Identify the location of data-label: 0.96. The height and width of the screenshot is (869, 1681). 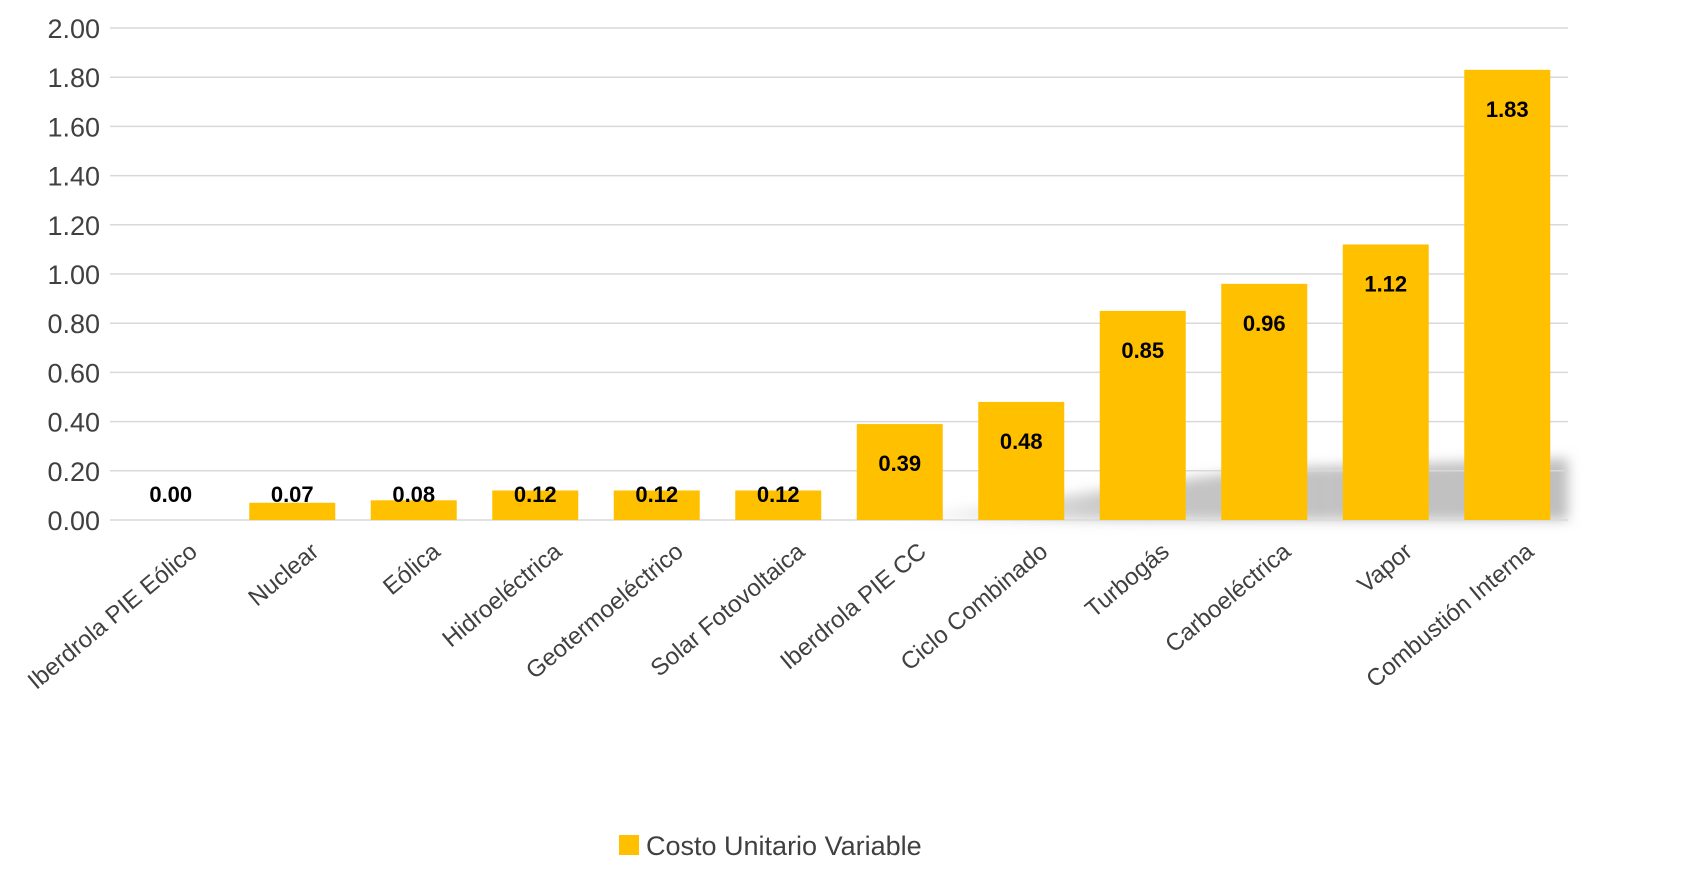
(1264, 323).